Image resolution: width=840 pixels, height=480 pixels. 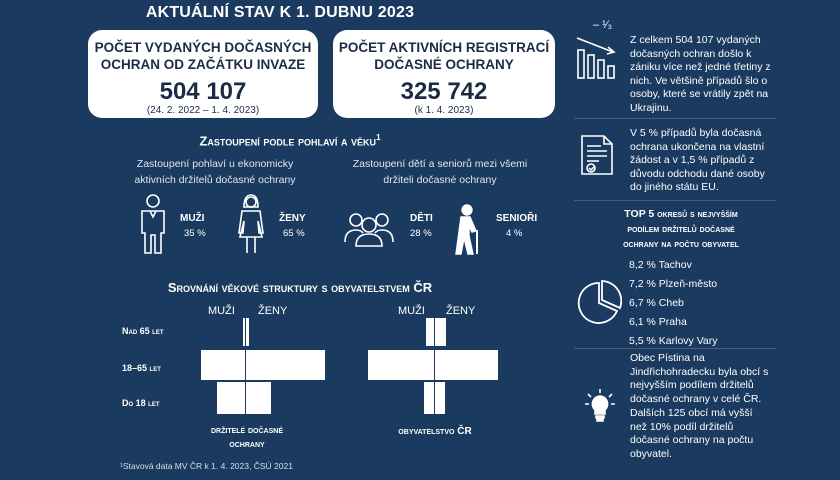 What do you see at coordinates (597, 155) in the screenshot?
I see `document-icon` at bounding box center [597, 155].